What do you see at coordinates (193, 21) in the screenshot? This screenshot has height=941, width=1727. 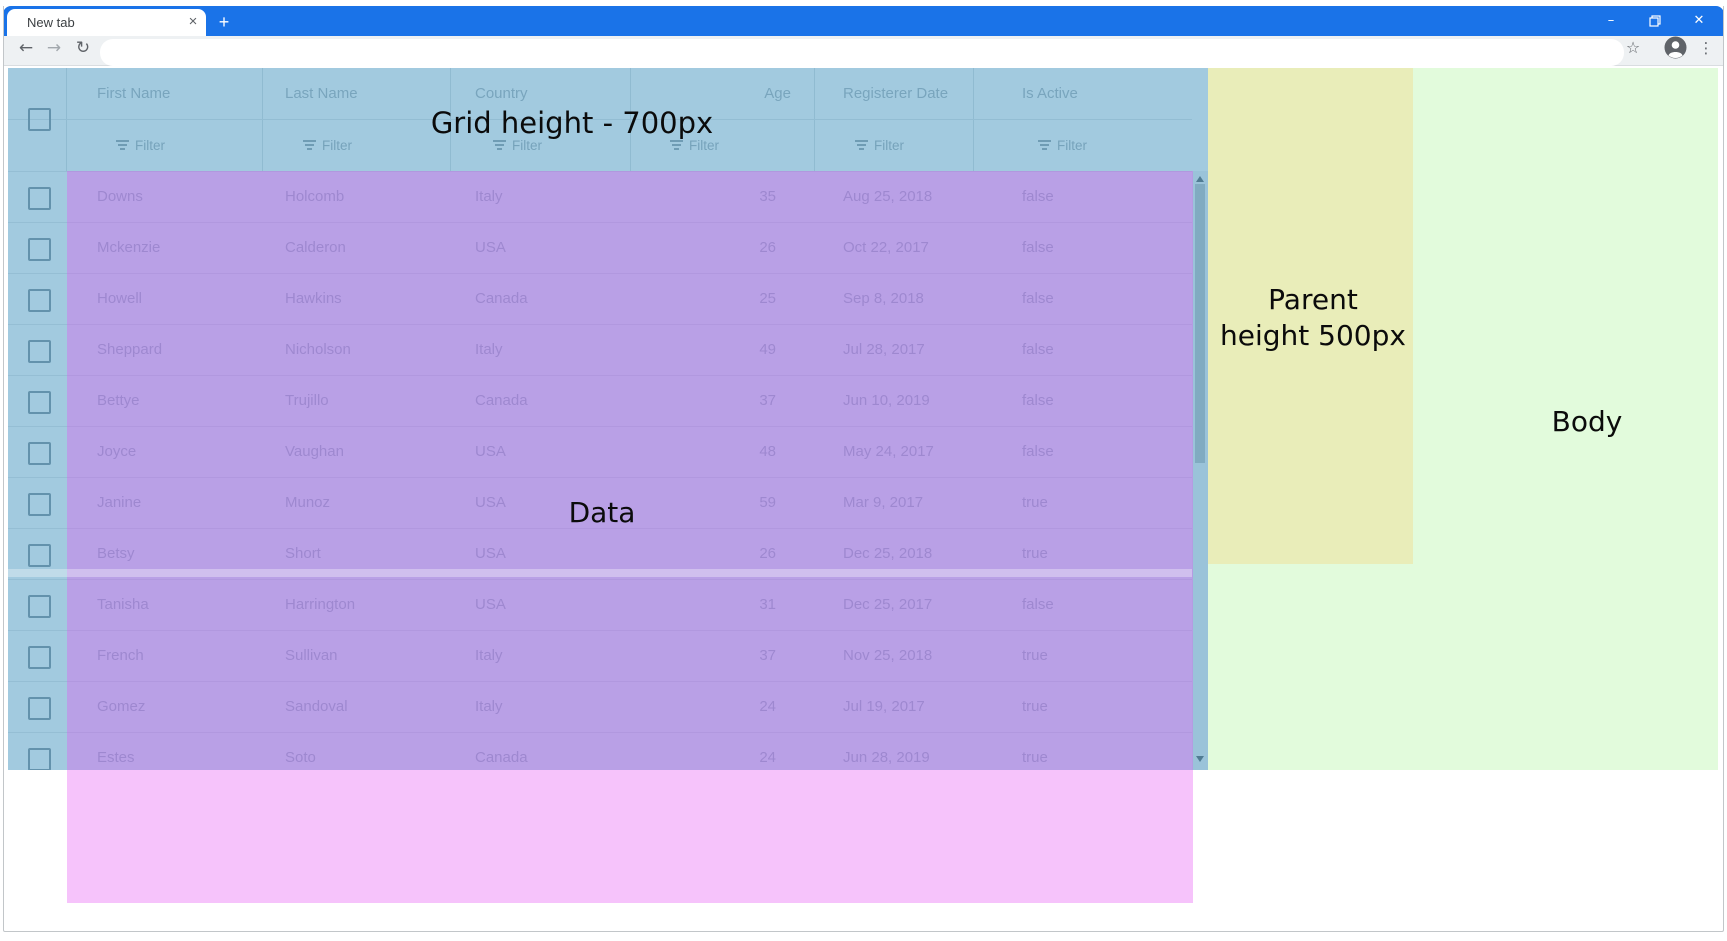 I see `tab-close-icon: ×` at bounding box center [193, 21].